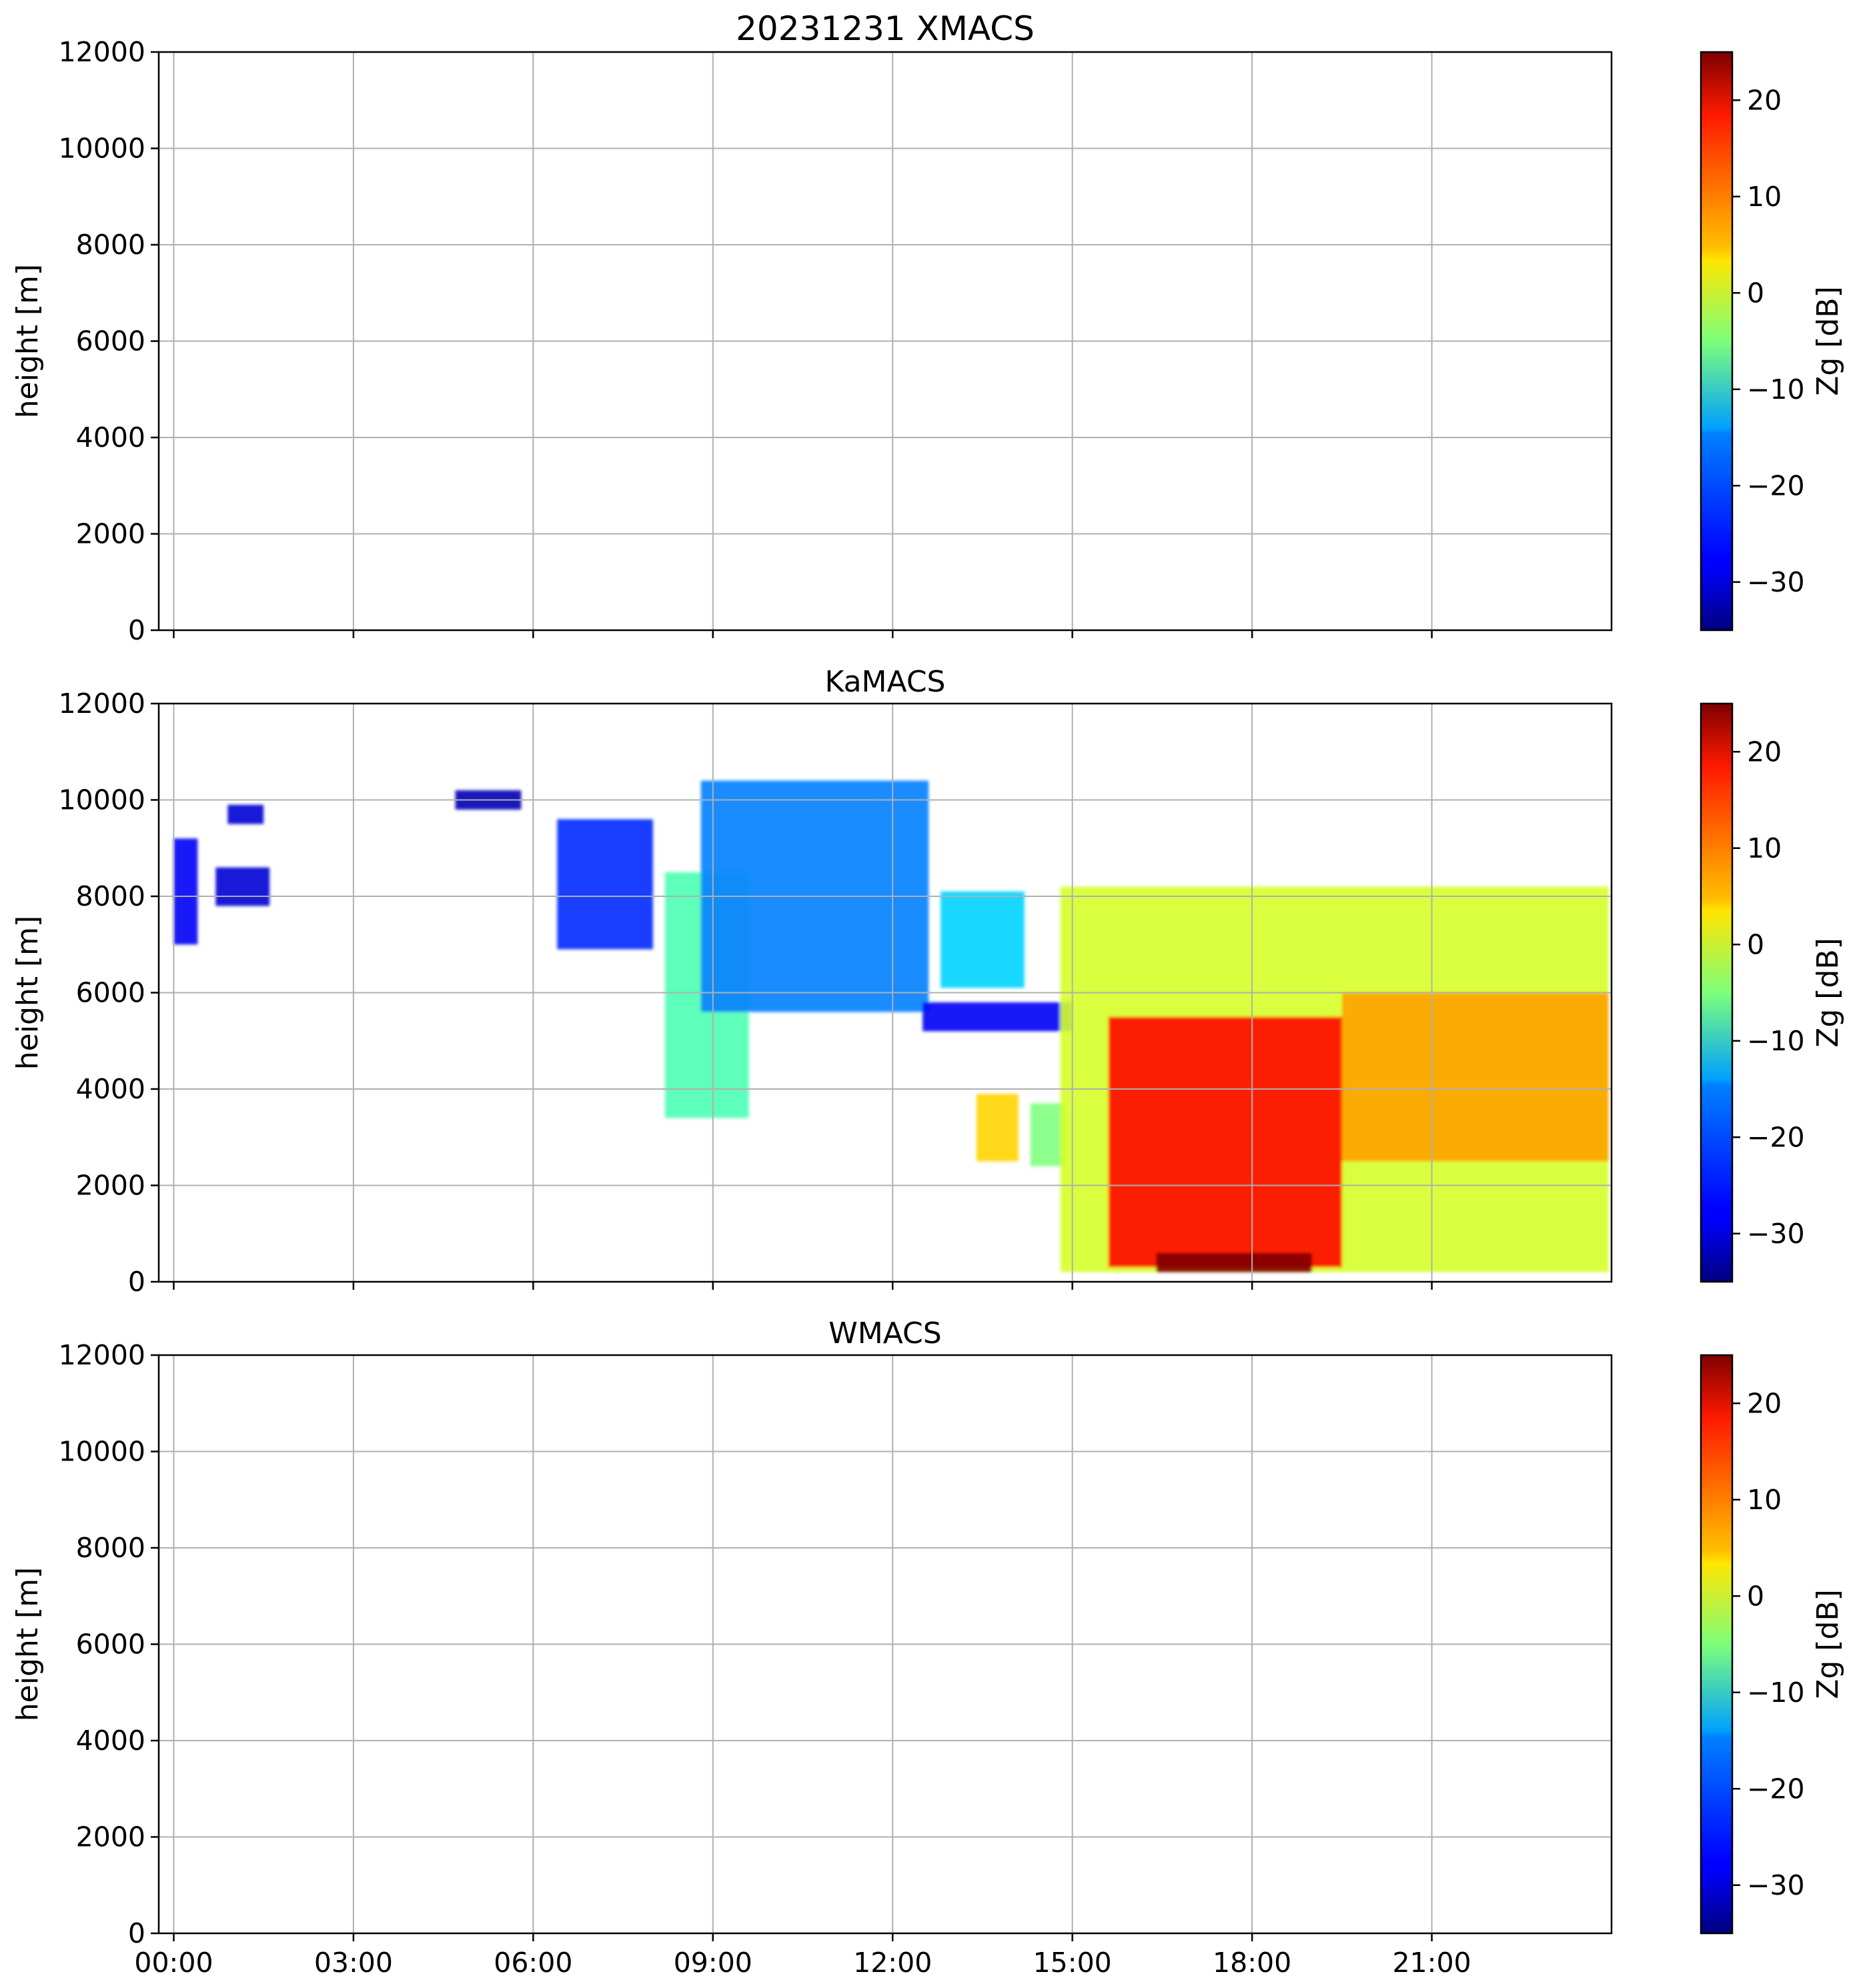  I want to click on x-tick-label: 09:00, so click(713, 1963).